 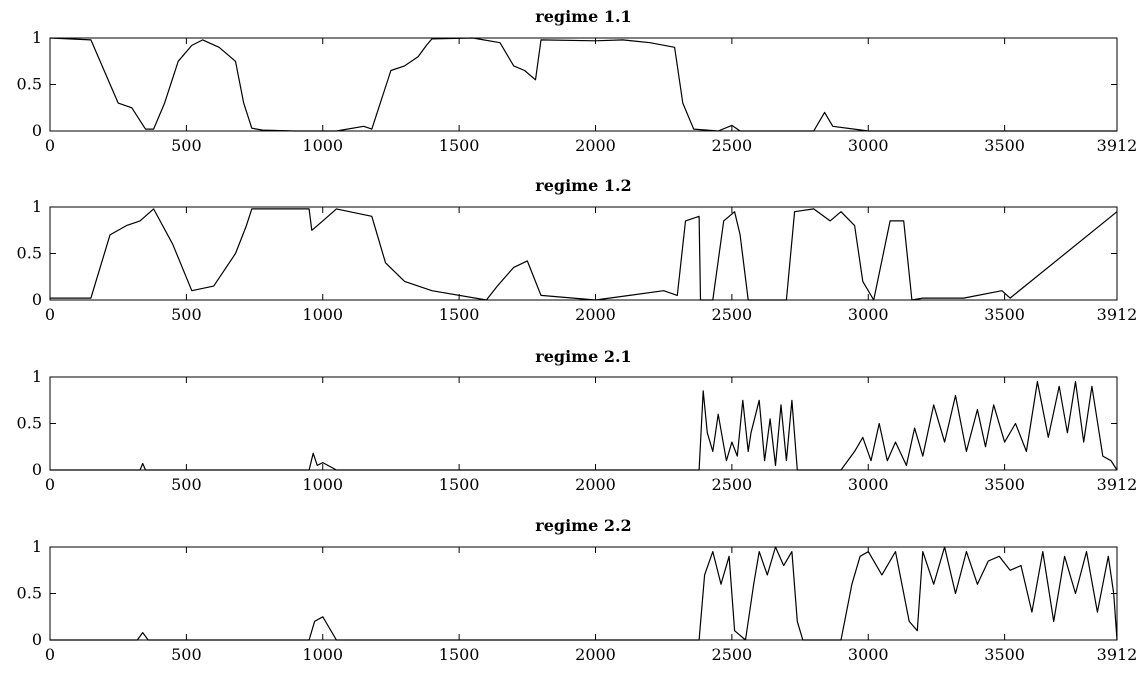 I want to click on chart-title: regime 2.1, so click(x=583, y=356).